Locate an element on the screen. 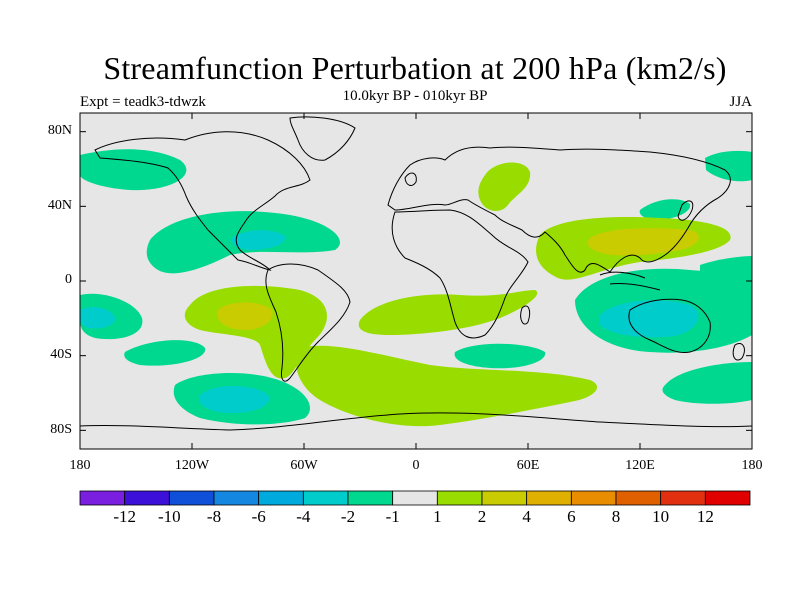 The width and height of the screenshot is (800, 600). anomaly-region-north-atlantic is located at coordinates (133, 170).